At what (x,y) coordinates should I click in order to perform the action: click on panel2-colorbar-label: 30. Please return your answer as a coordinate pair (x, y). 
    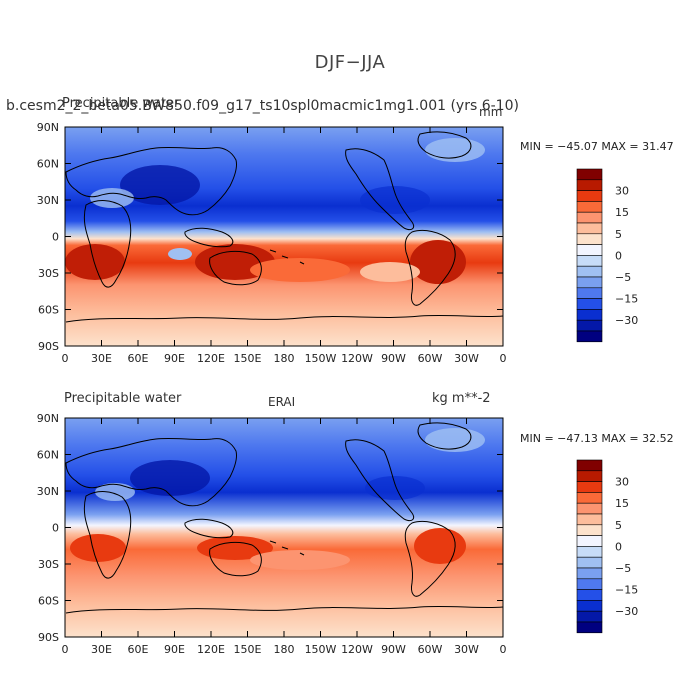
    Looking at the image, I should click on (622, 482).